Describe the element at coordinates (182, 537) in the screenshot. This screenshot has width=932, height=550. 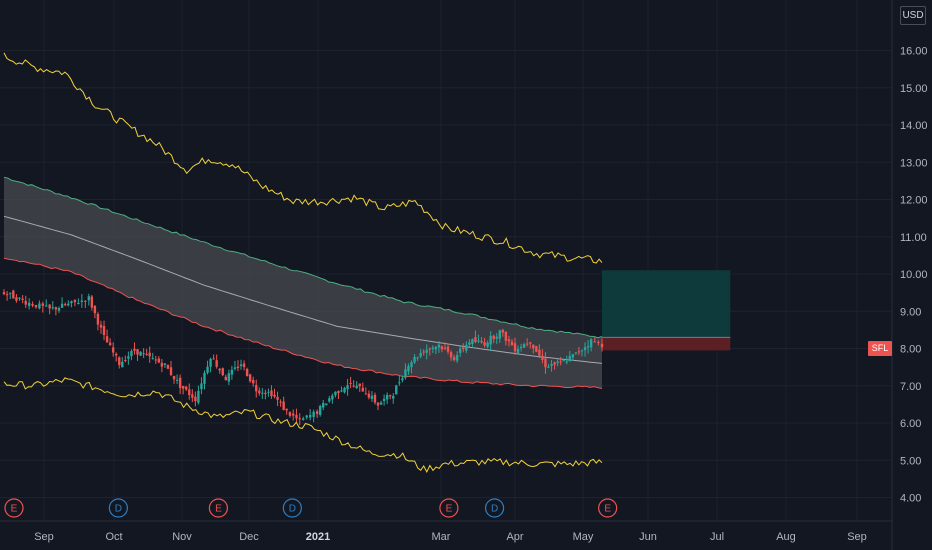
I see `x-tick-label: Nov` at that location.